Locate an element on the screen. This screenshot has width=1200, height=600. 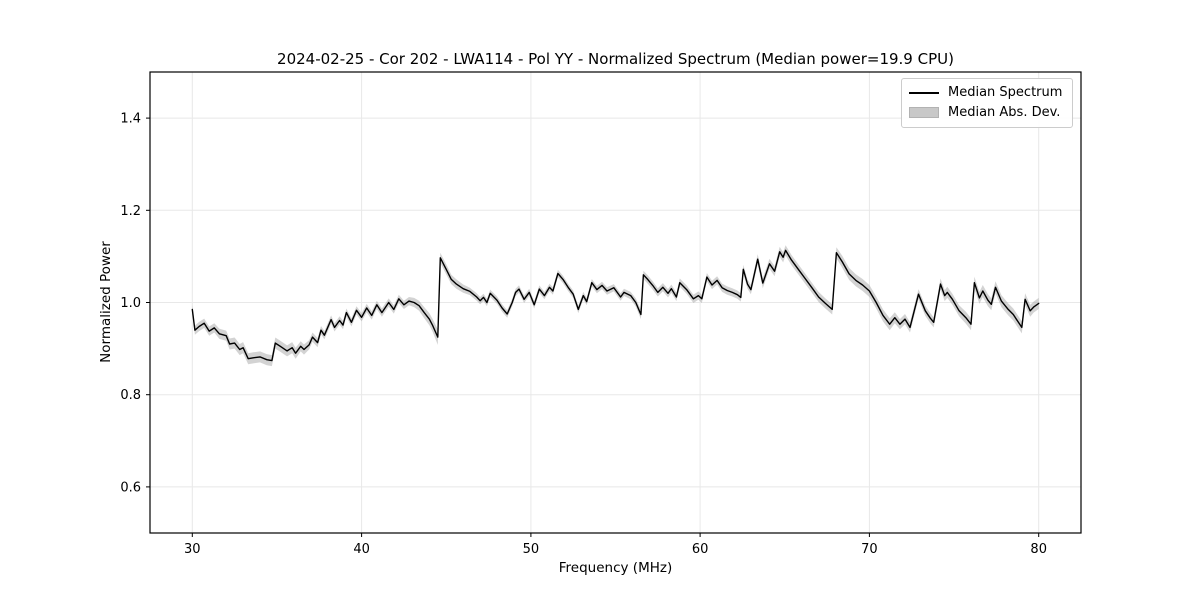
median-abs-dev-patch-sample is located at coordinates (924, 112).